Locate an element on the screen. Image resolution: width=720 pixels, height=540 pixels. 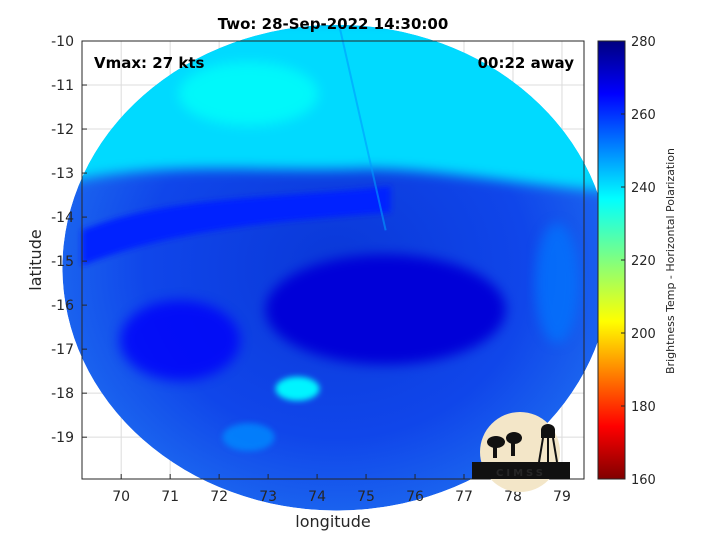
x-tick-label: 79 is located at coordinates (562, 497).